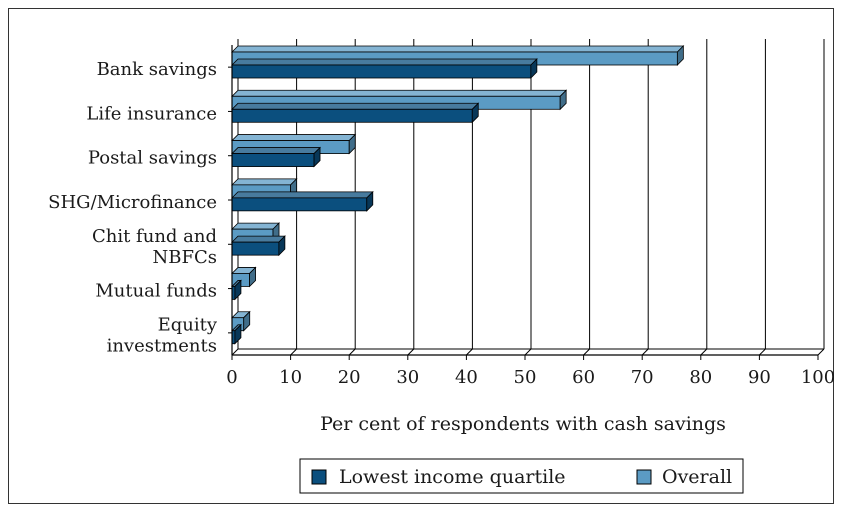  What do you see at coordinates (642, 377) in the screenshot?
I see `x-tick-label-70: 70` at bounding box center [642, 377].